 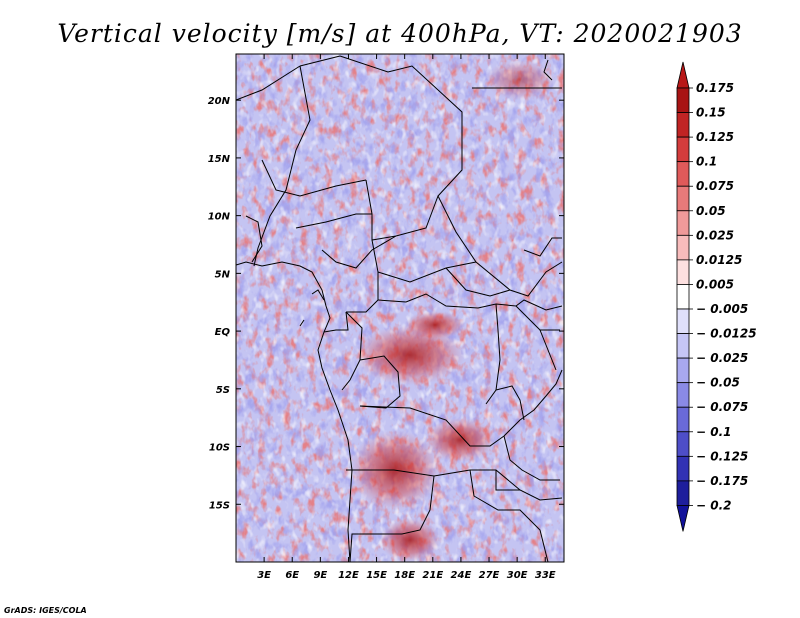 I want to click on y-tick-label: 20N, so click(x=219, y=101).